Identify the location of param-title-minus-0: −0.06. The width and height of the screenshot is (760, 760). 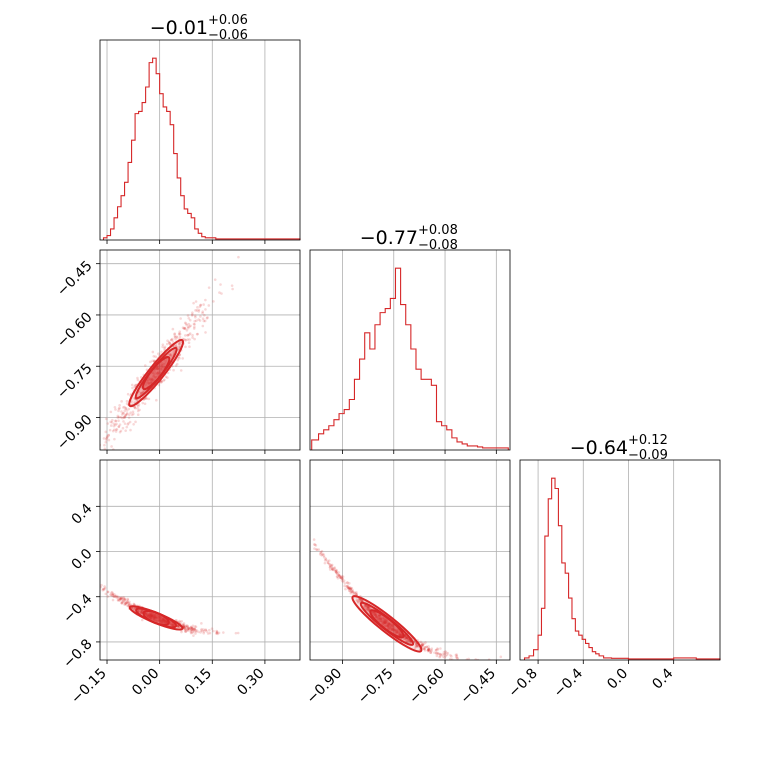
(228, 35).